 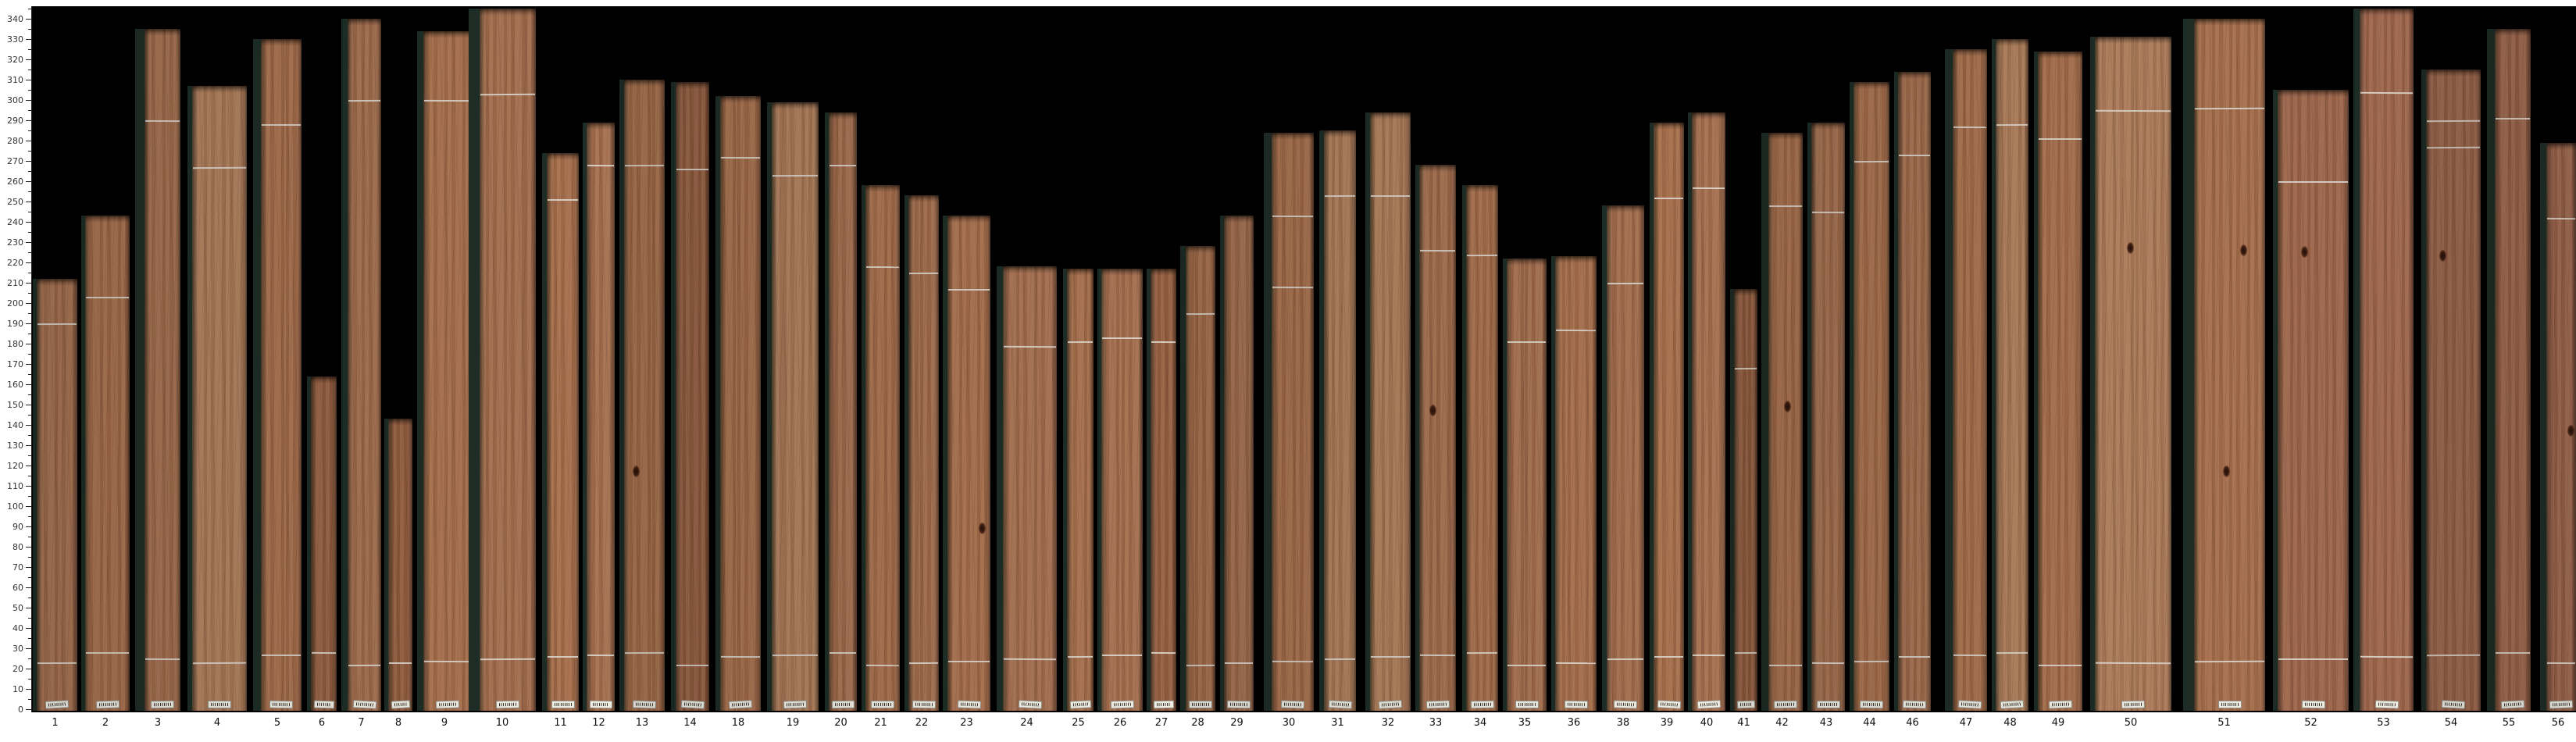 I want to click on board-number-label: 54, so click(x=2451, y=723).